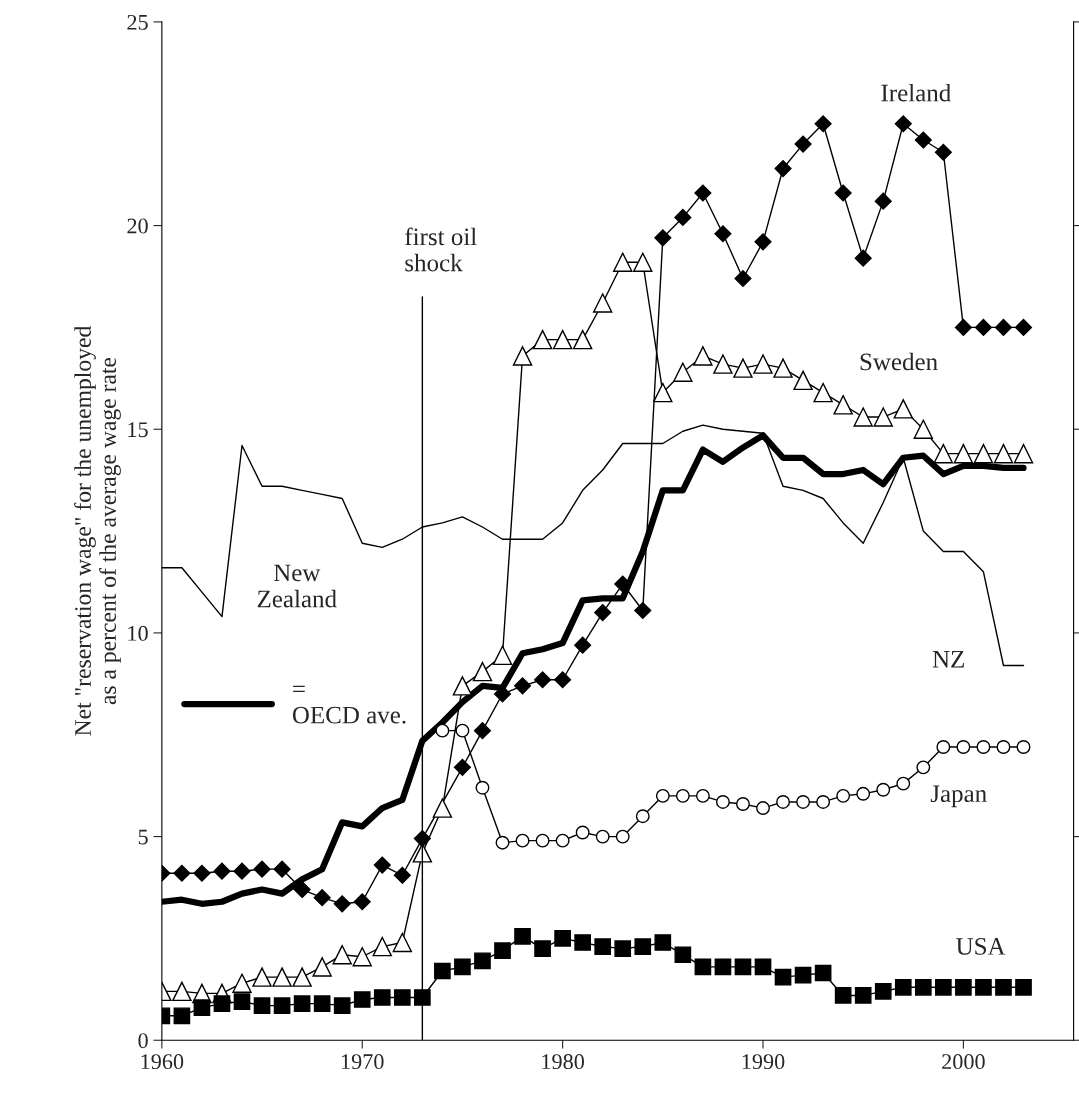  What do you see at coordinates (162, 1062) in the screenshot?
I see `x-tick-label: 1960` at bounding box center [162, 1062].